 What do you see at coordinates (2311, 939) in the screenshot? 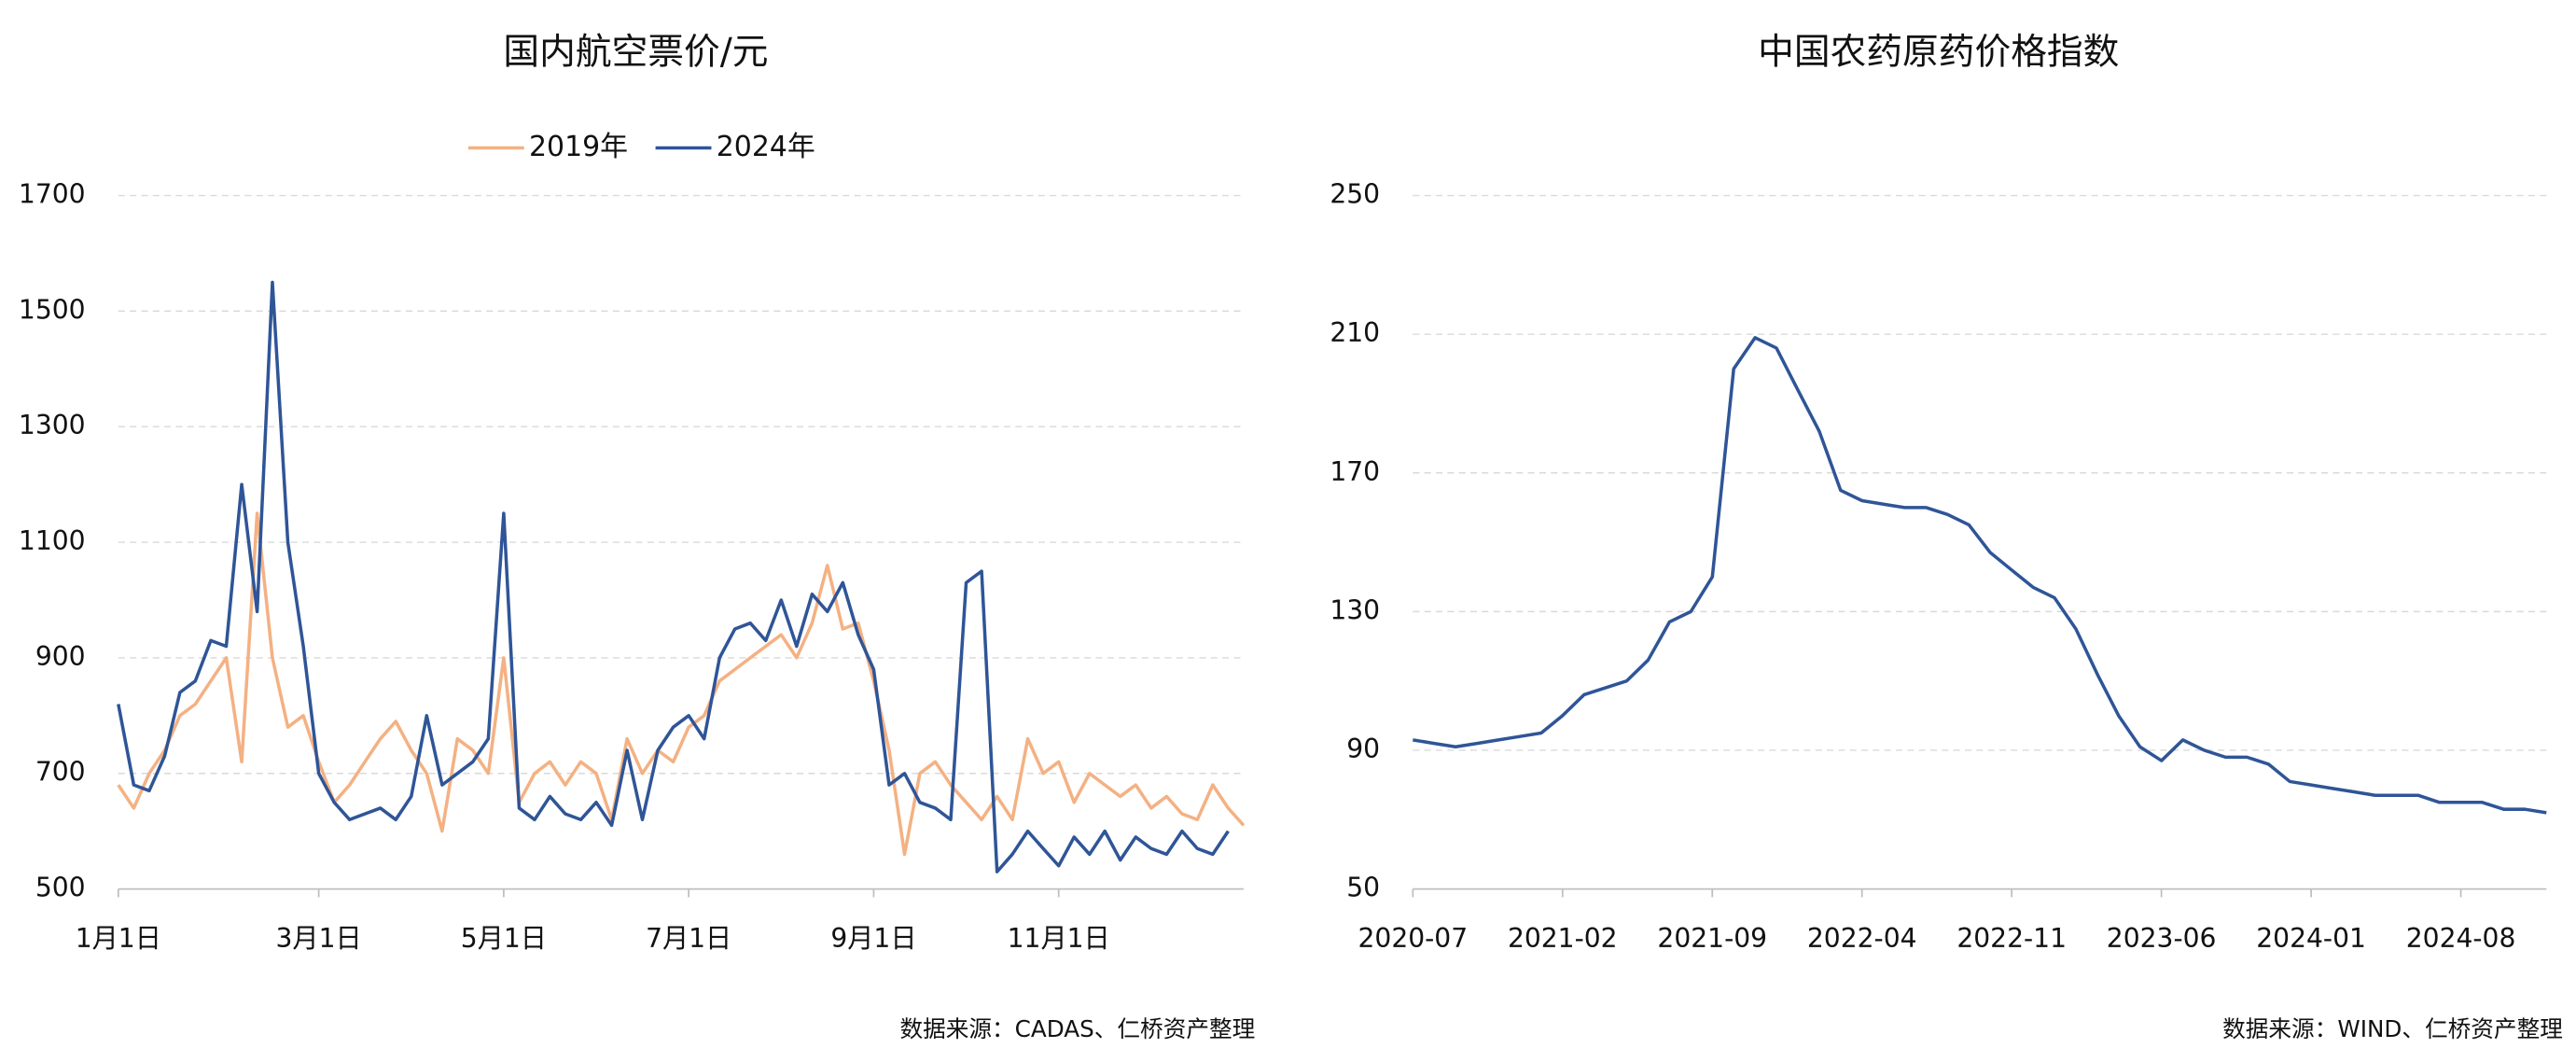
I see `x-tick-label: 2024-01` at bounding box center [2311, 939].